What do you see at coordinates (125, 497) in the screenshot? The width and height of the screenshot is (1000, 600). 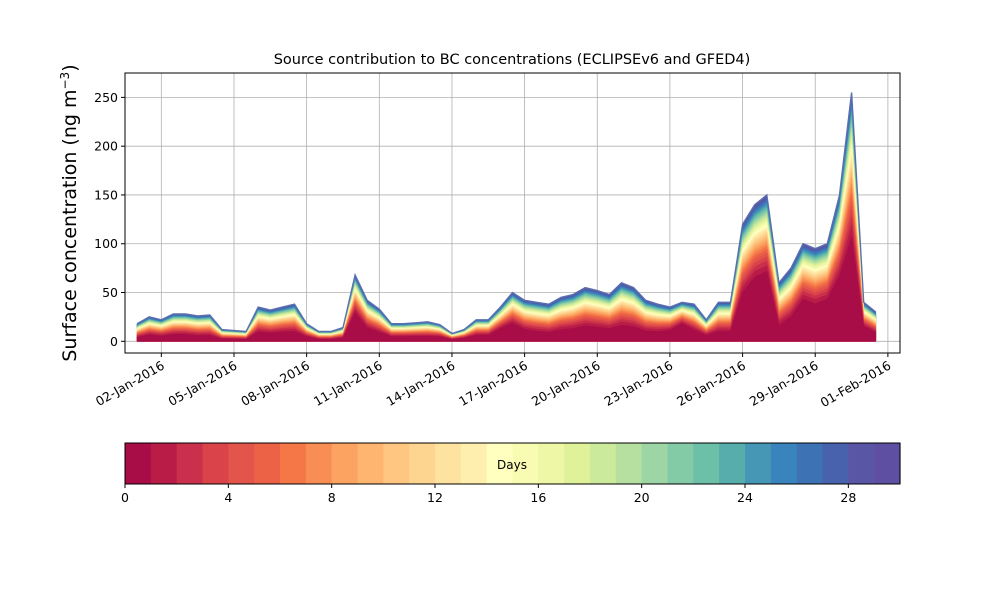 I see `colorbar-tick-label: 0` at bounding box center [125, 497].